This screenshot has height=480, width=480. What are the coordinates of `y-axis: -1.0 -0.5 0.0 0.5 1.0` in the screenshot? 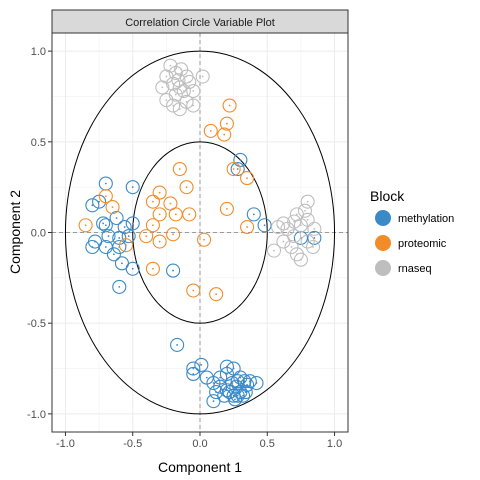 It's located at (39, 233).